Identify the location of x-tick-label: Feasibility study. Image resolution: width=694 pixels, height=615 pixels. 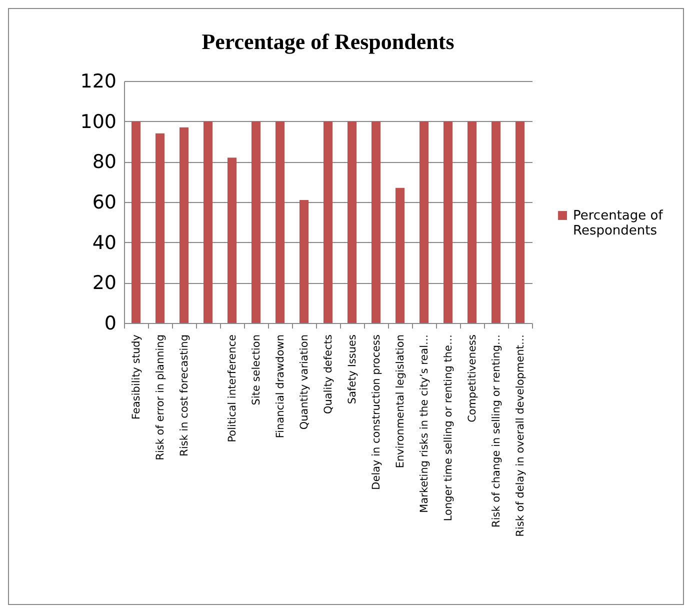
(136, 377).